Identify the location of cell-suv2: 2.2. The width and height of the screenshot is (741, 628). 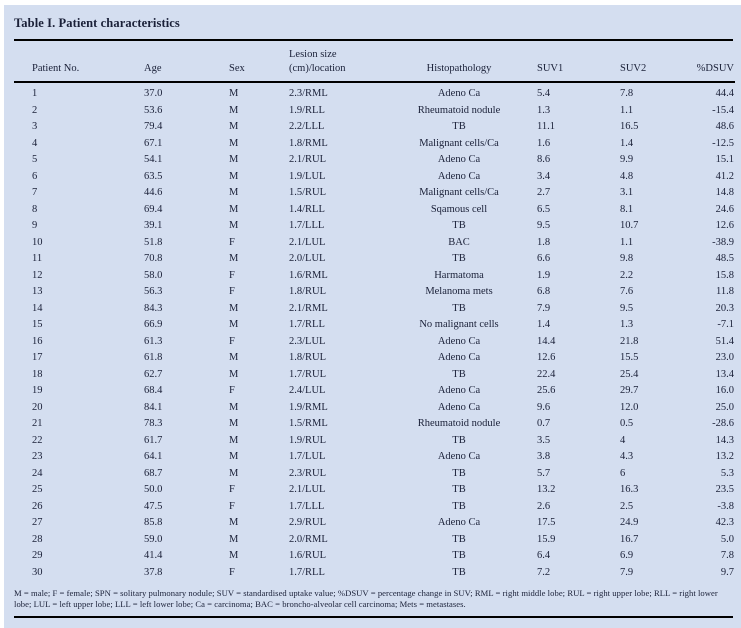
(627, 275).